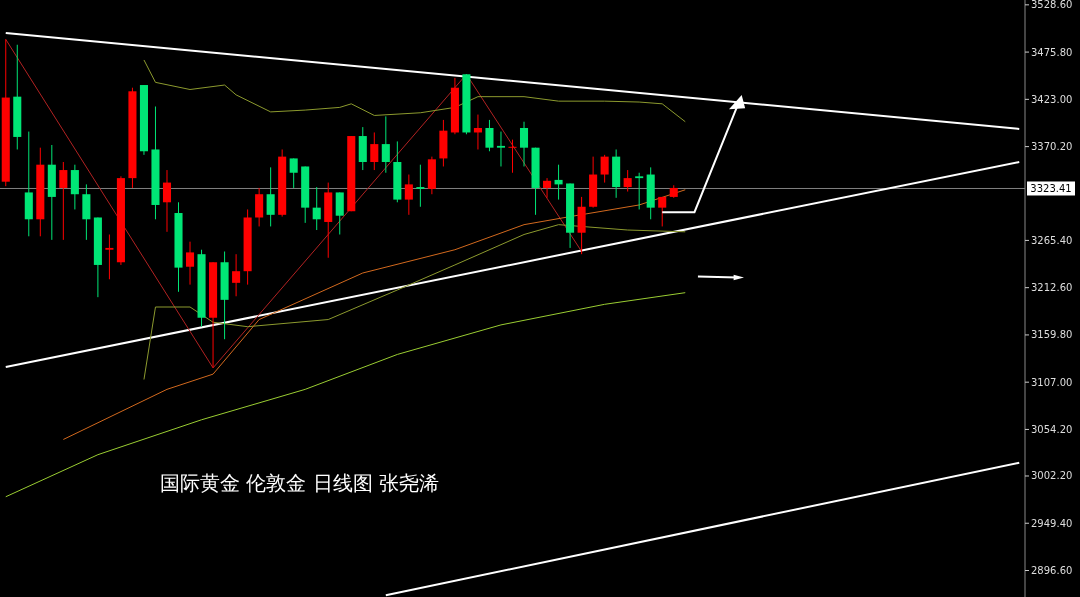  Describe the element at coordinates (1052, 571) in the screenshot. I see `y-tick-label: 2896.60` at that location.